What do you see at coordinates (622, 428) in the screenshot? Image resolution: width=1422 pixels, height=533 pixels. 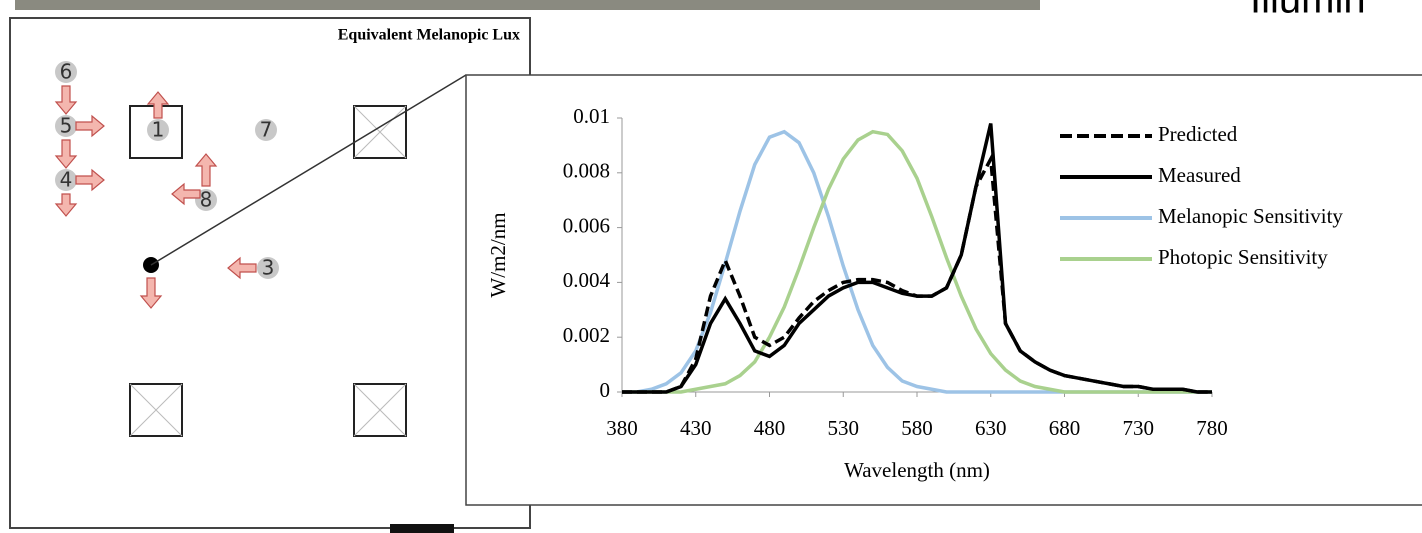 I see `x-tick-label: 380` at bounding box center [622, 428].